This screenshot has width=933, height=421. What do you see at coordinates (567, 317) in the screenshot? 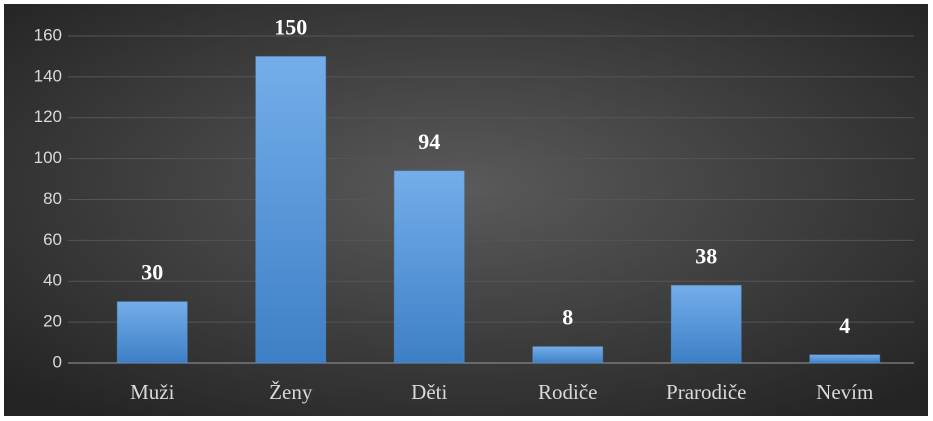
I see `data-label: 8` at bounding box center [567, 317].